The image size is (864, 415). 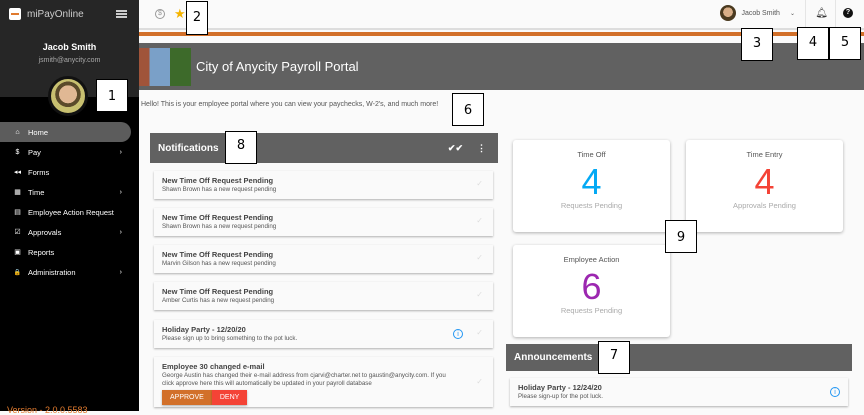 I want to click on mark-all-read-icon: ✔✔, so click(x=455, y=147).